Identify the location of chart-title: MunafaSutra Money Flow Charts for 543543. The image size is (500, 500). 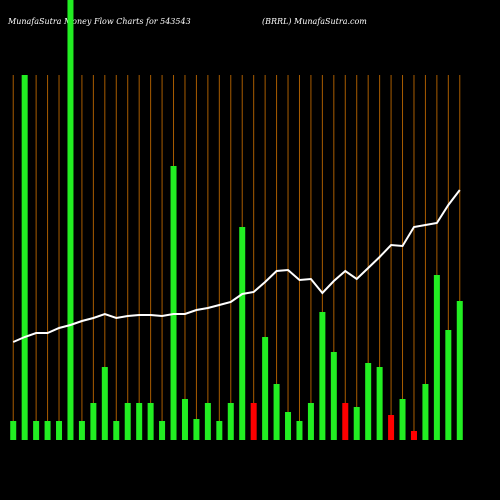
(99, 21).